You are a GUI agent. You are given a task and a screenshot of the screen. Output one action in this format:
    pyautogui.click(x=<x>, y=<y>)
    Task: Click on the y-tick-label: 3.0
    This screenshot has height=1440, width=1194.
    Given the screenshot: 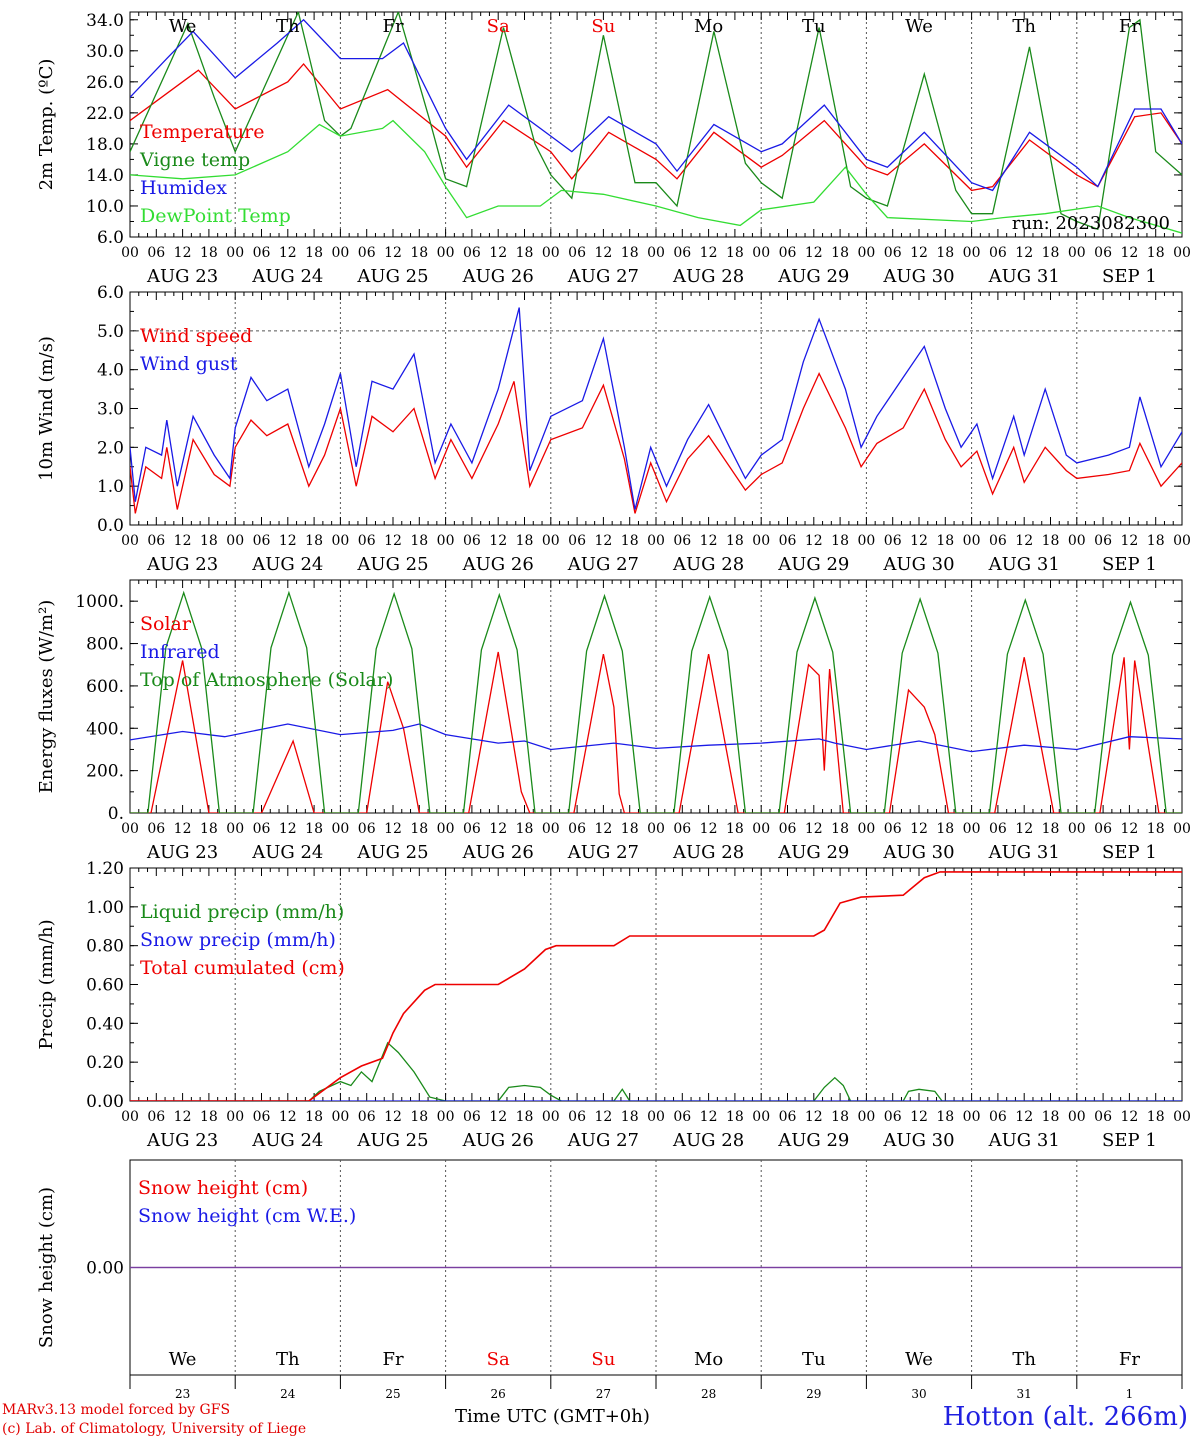 What is the action you would take?
    pyautogui.click(x=110, y=410)
    